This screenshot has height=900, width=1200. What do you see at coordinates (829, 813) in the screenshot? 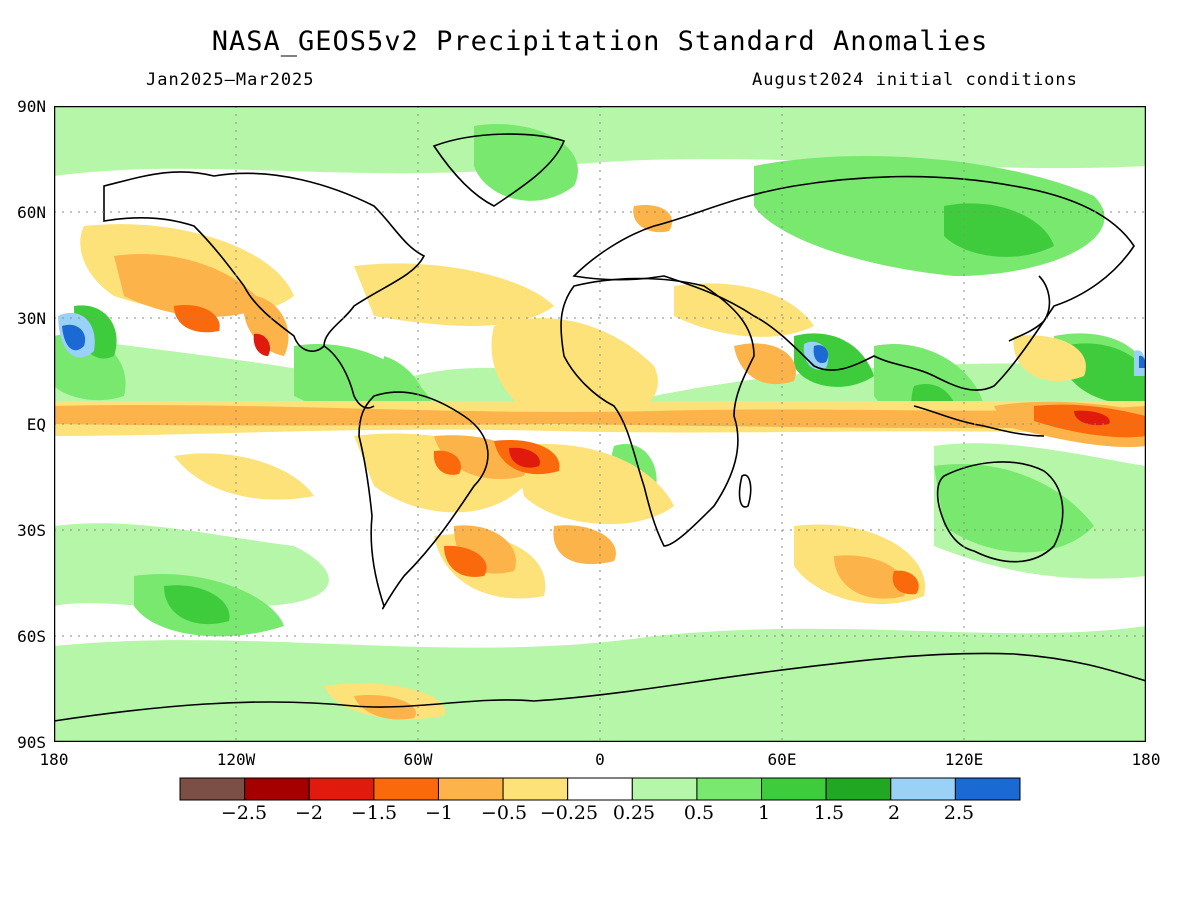
I see `colorbar-tick-label: 1.5` at bounding box center [829, 813].